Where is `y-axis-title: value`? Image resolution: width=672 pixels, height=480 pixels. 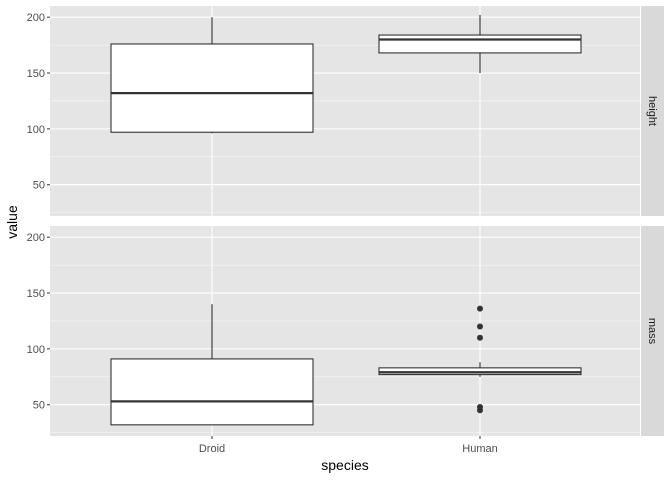 y-axis-title: value is located at coordinates (12, 222).